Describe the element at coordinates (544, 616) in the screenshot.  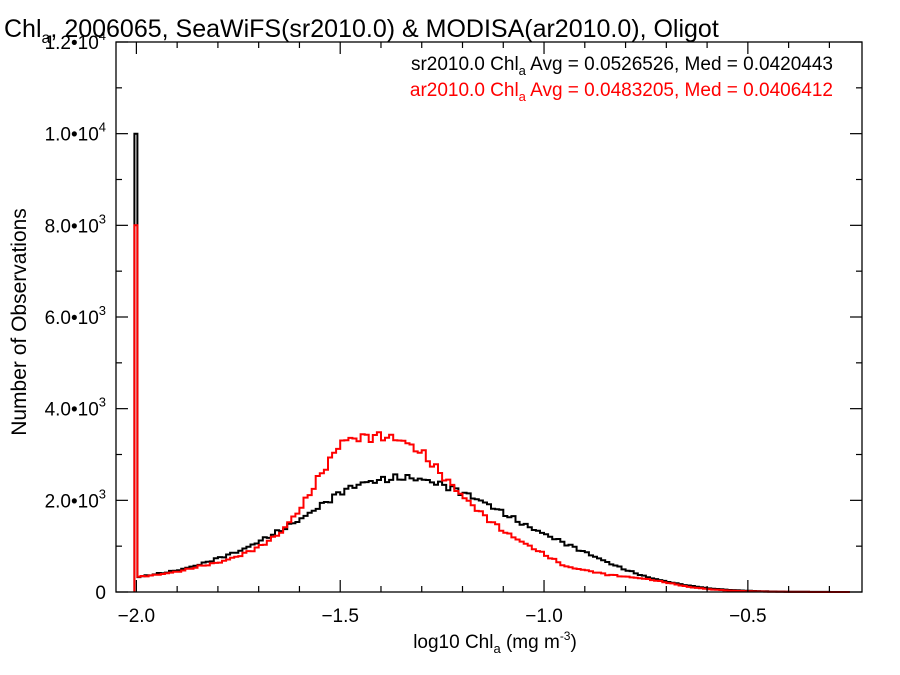
I see `x-tick-label: −1.0` at that location.